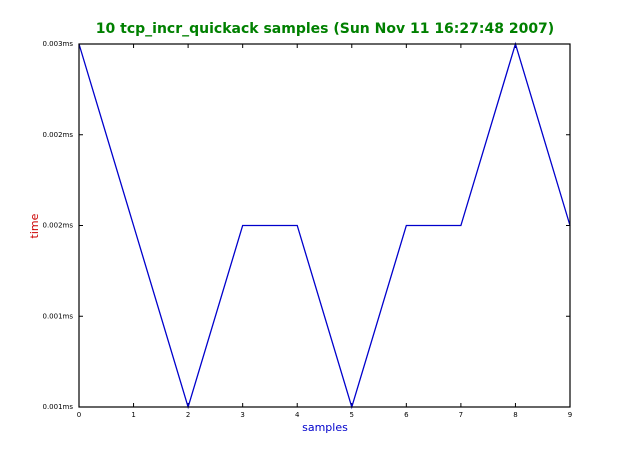 This screenshot has width=633, height=453. Describe the element at coordinates (242, 415) in the screenshot. I see `x-tick-label: 3` at that location.